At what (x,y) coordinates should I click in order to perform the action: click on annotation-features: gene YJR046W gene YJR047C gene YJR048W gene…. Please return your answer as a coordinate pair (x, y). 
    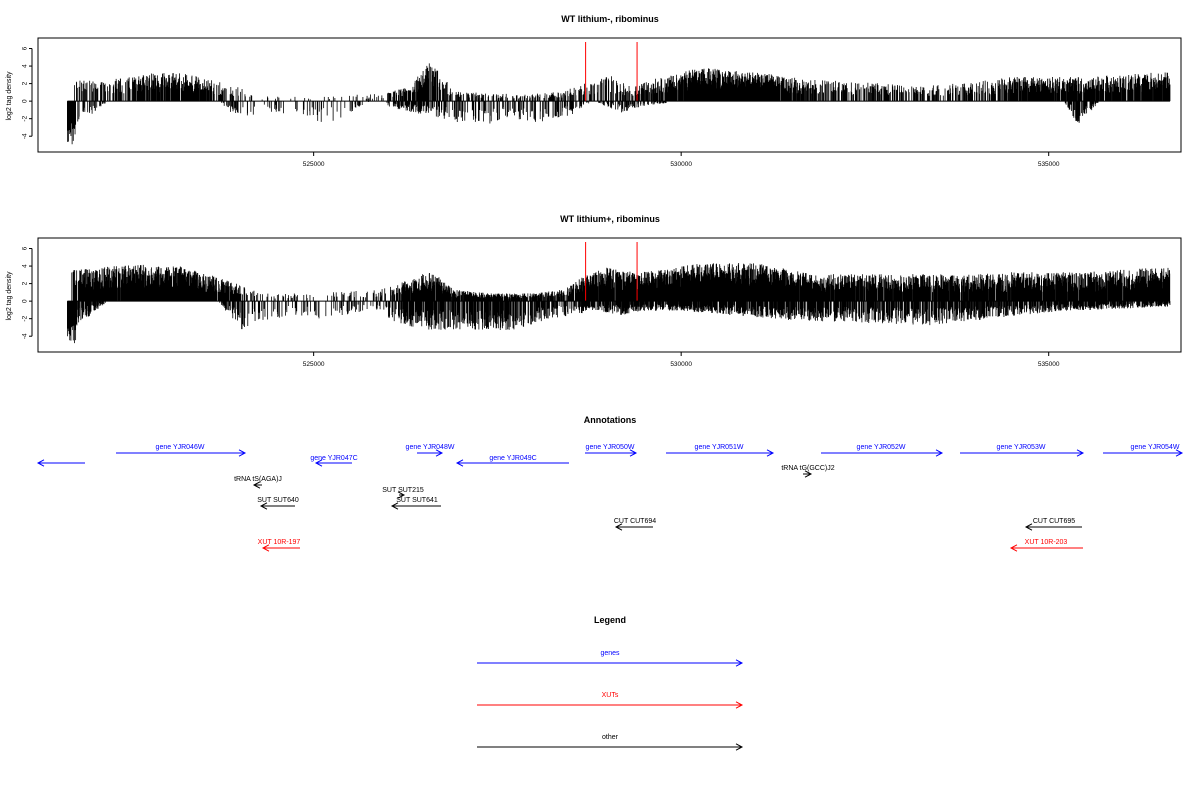
    Looking at the image, I should click on (610, 498).